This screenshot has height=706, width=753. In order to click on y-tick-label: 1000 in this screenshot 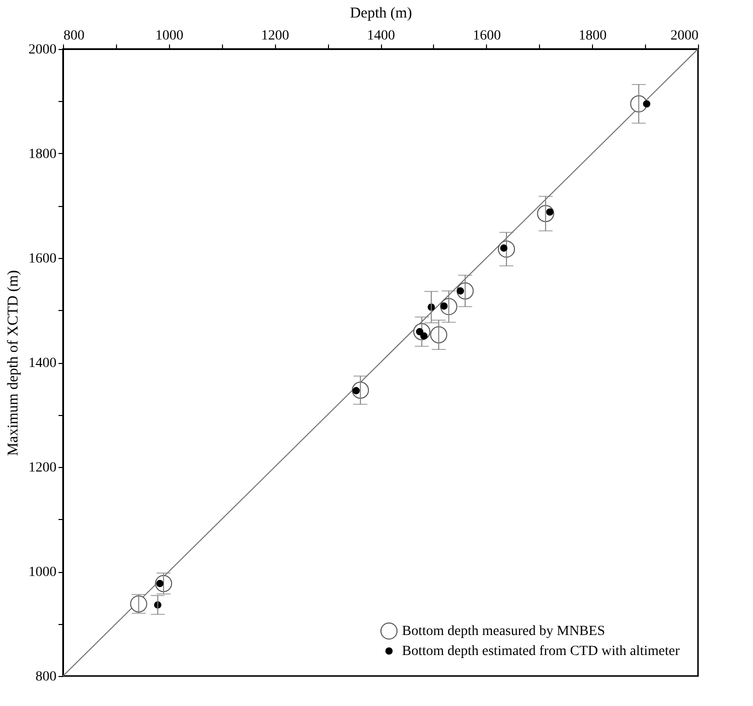, I will do `click(42, 572)`.